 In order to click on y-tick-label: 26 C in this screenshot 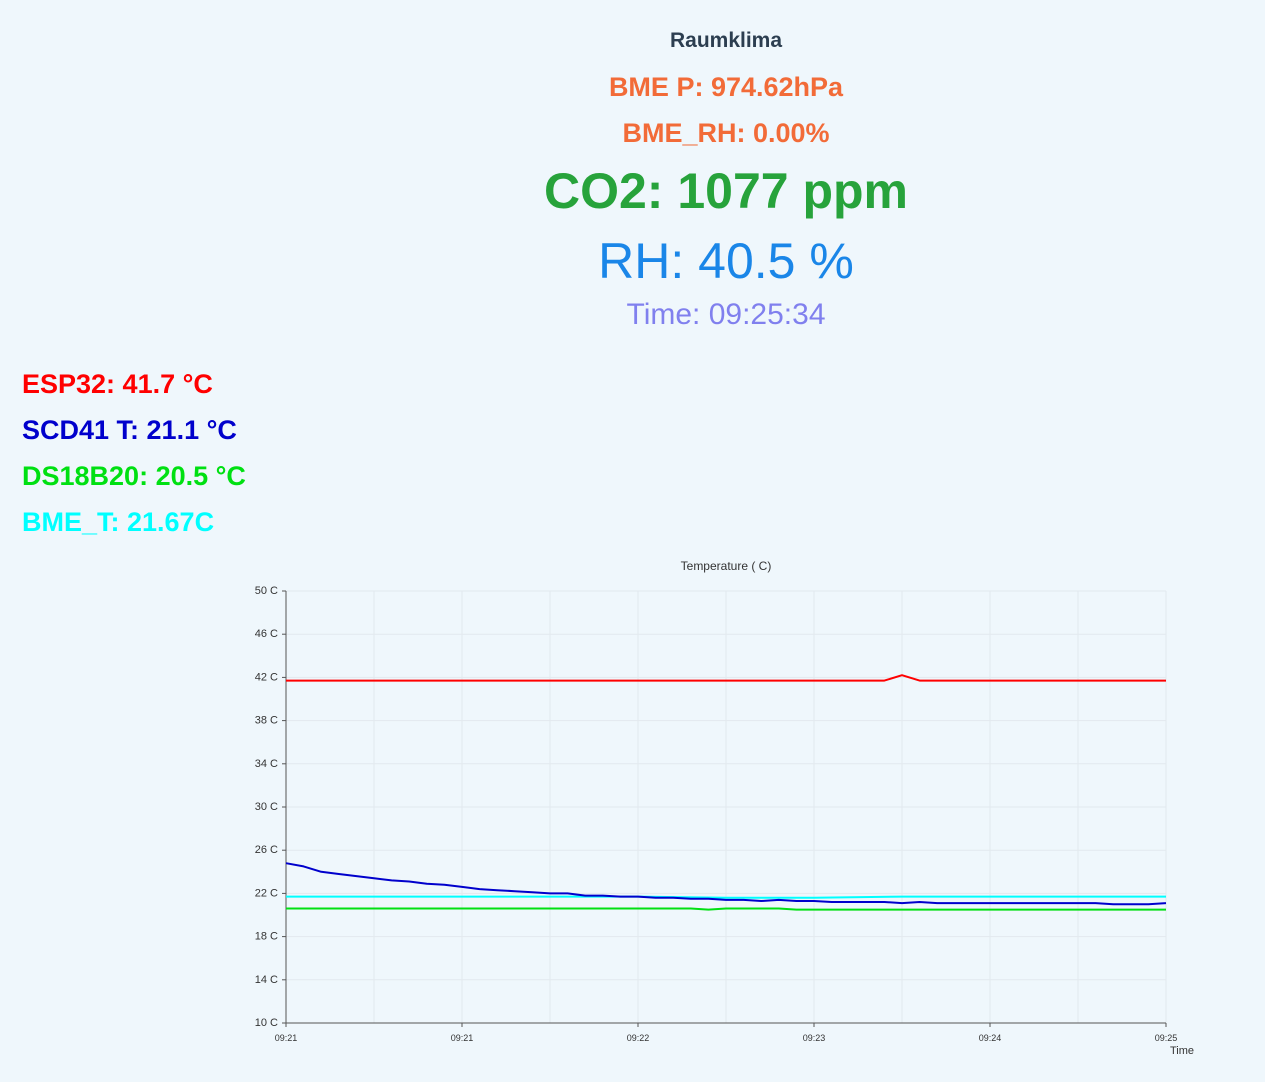, I will do `click(266, 850)`.